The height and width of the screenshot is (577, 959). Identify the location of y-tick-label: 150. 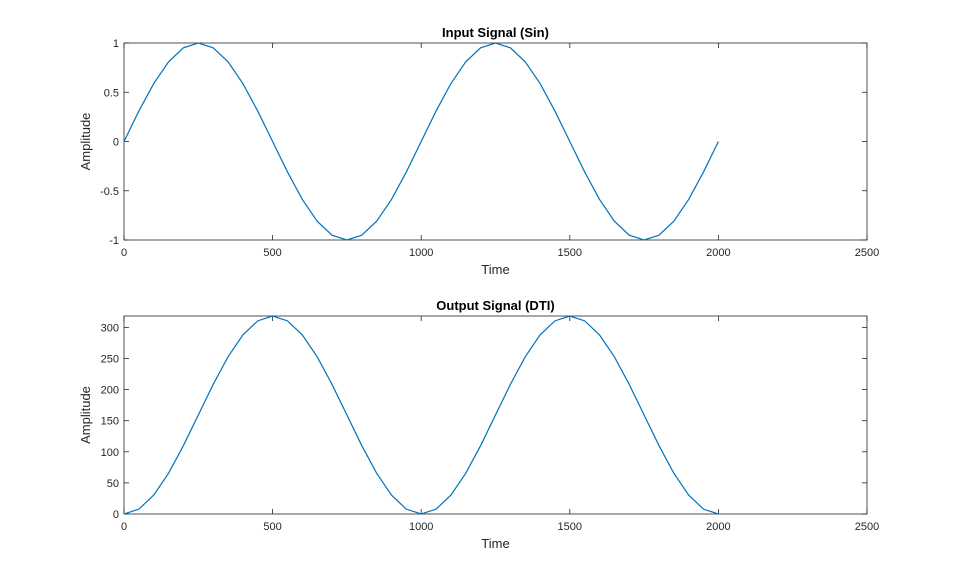
(110, 422).